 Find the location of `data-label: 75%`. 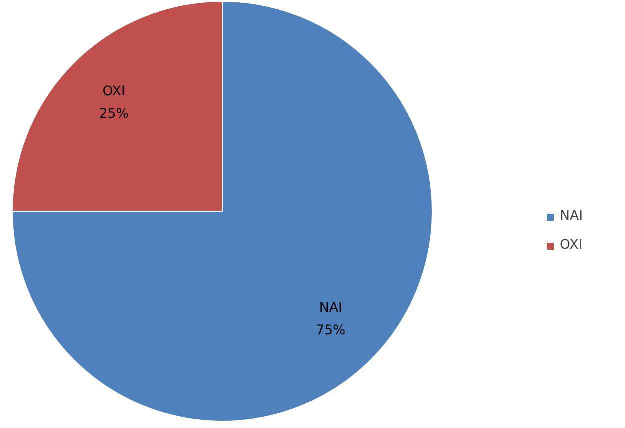

data-label: 75% is located at coordinates (331, 331).